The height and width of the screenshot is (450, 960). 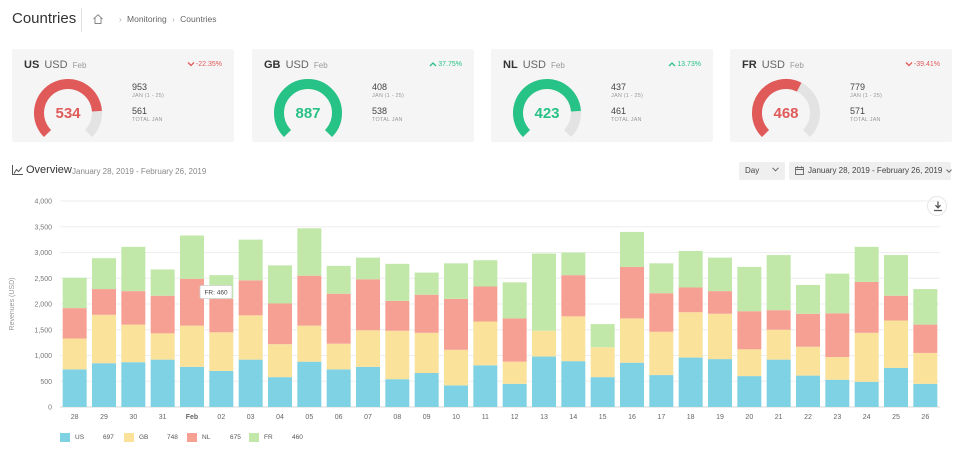 What do you see at coordinates (456, 417) in the screenshot?
I see `x-tick-label: 10` at bounding box center [456, 417].